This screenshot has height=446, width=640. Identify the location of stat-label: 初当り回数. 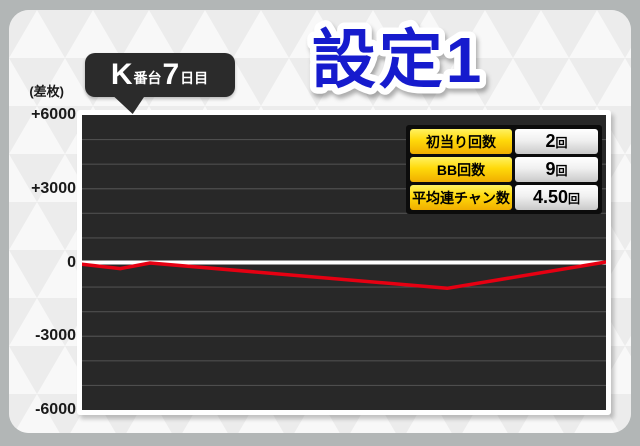
(461, 141).